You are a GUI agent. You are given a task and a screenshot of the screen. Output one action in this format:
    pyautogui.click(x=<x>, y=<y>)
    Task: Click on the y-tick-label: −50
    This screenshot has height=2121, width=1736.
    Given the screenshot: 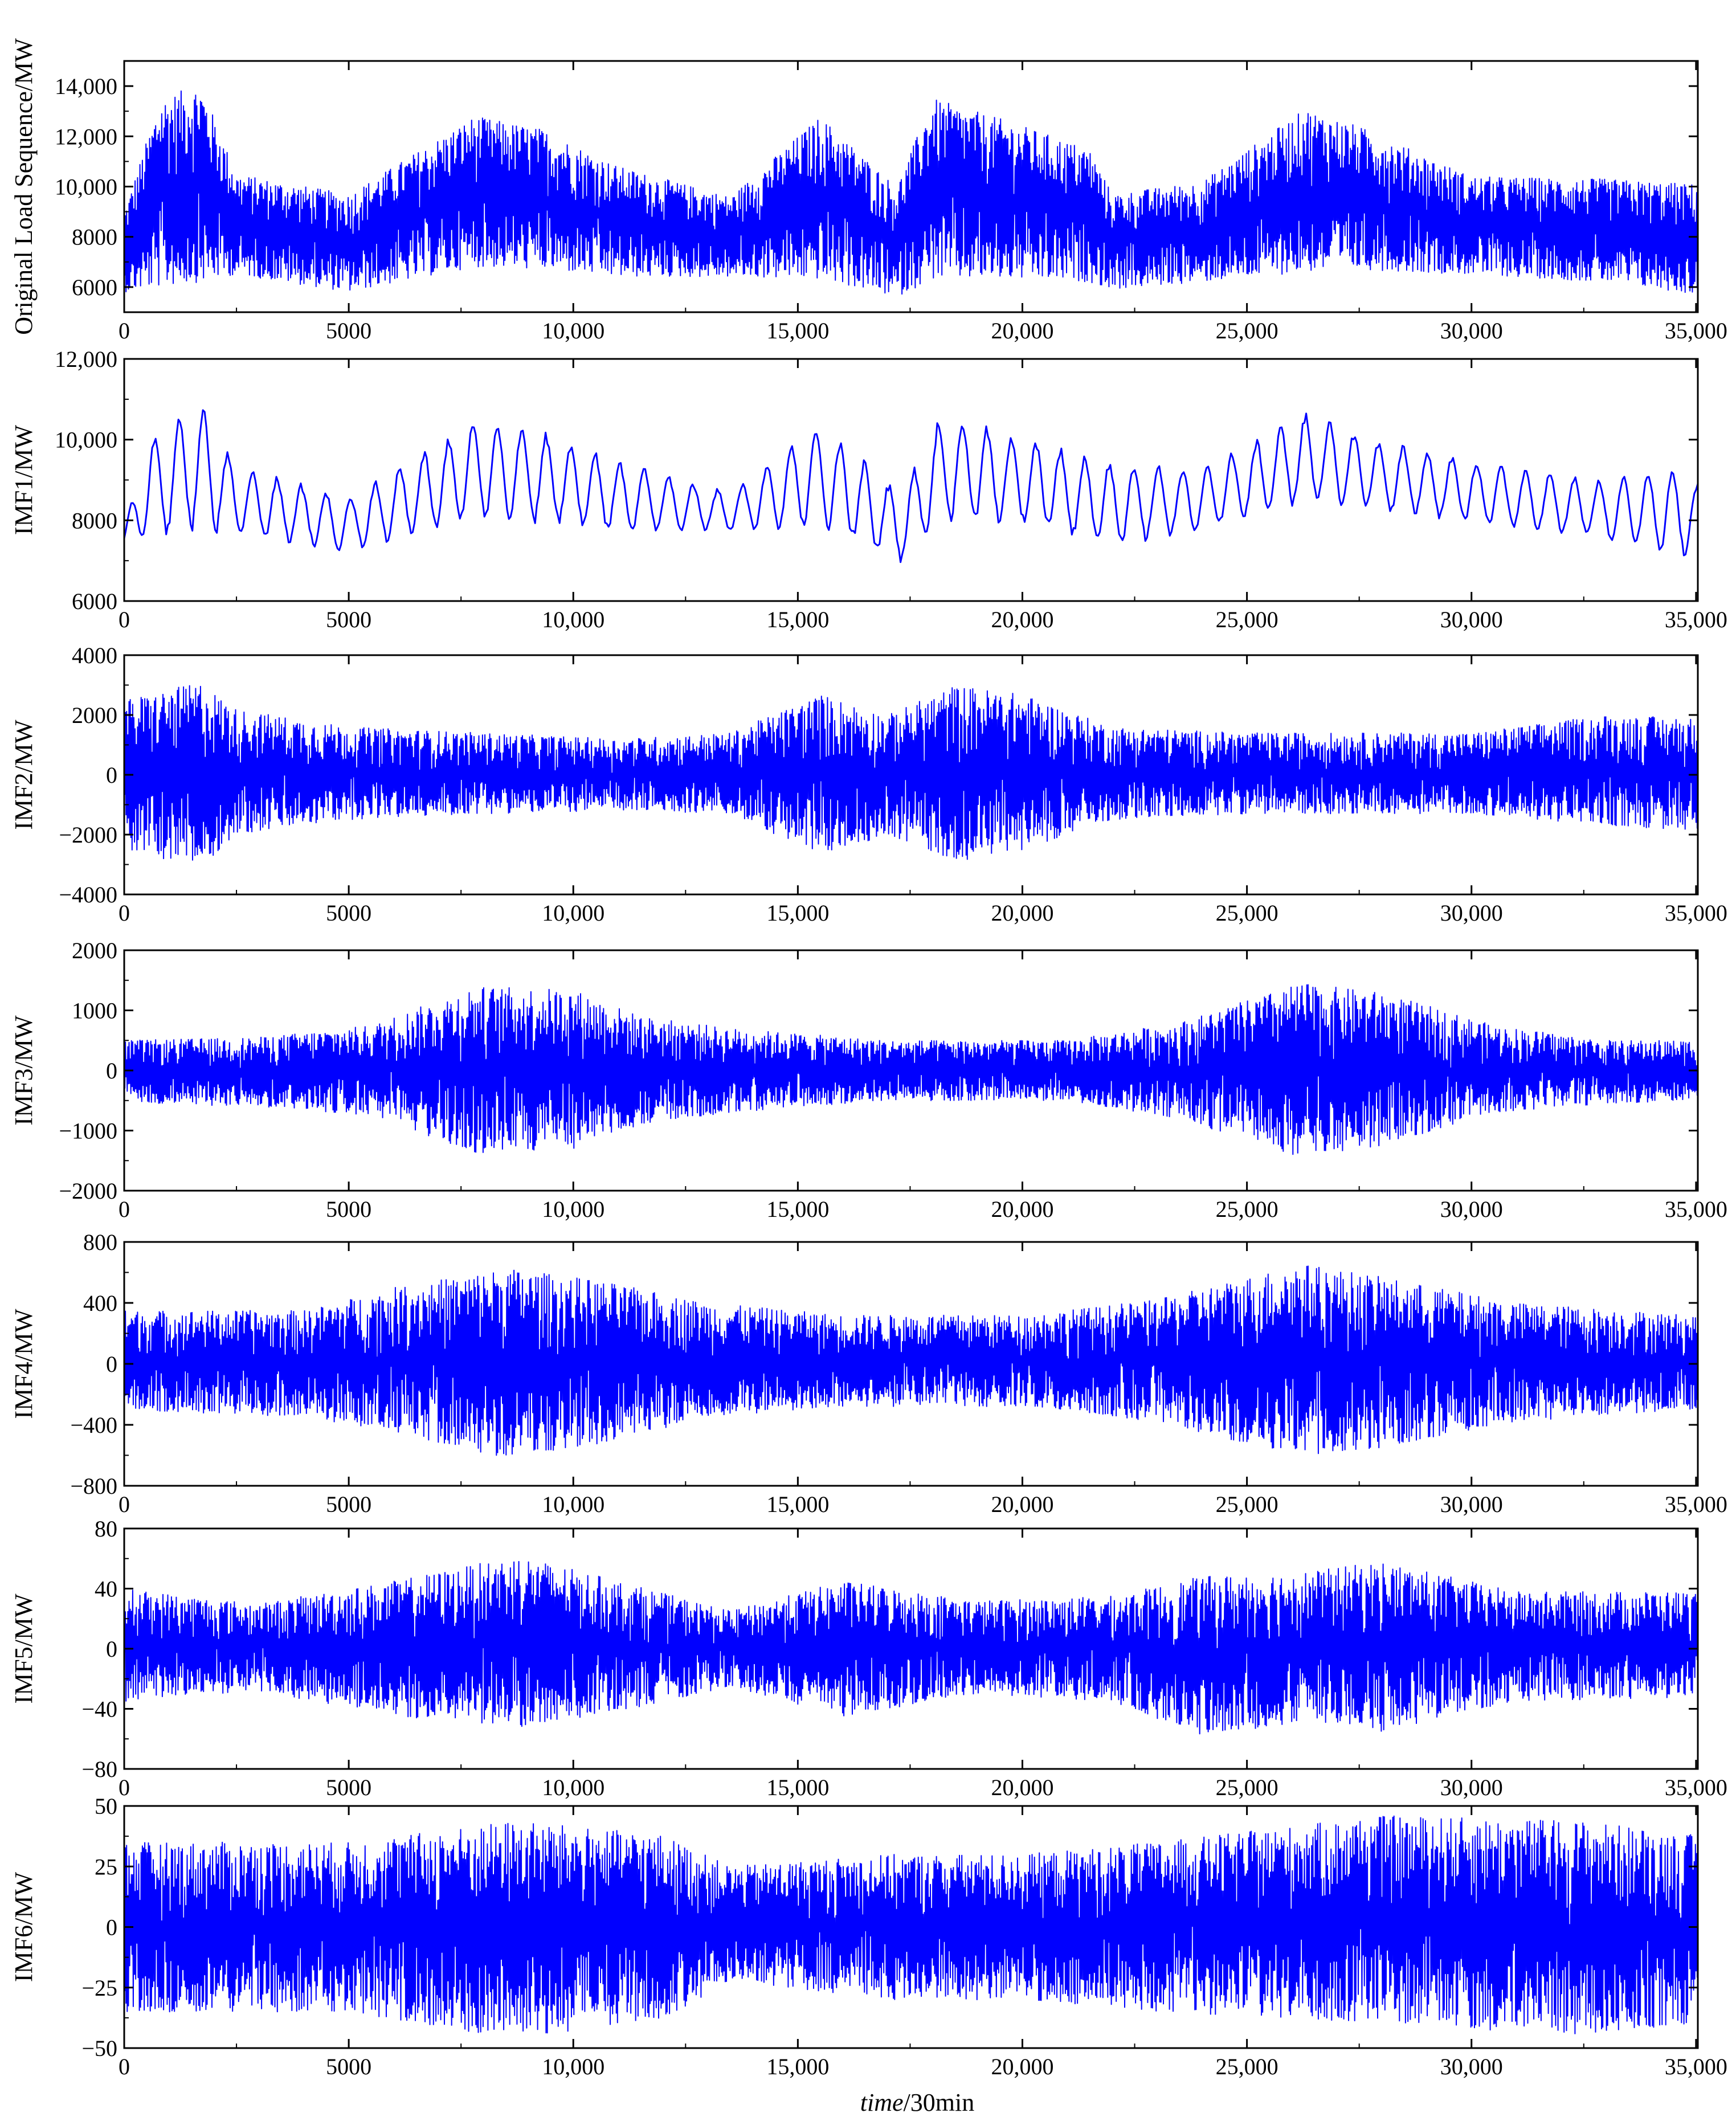 What is the action you would take?
    pyautogui.click(x=99, y=2048)
    